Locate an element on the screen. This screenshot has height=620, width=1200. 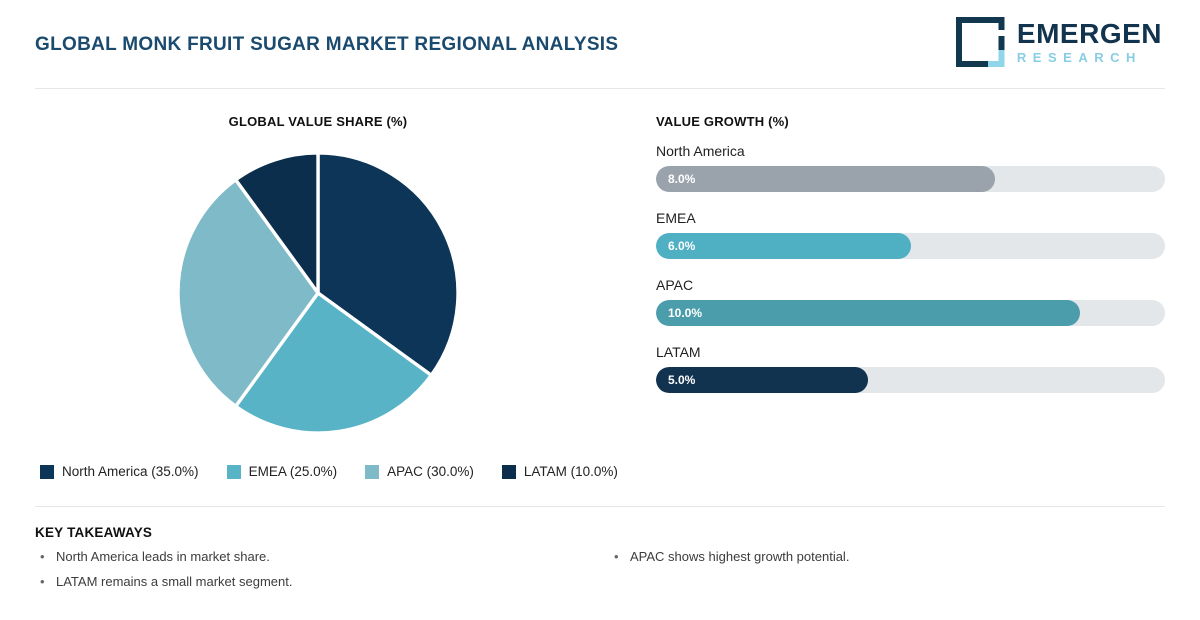
emergen-research-logo: EMERGEN RESEARCH is located at coordinates (1058, 42).